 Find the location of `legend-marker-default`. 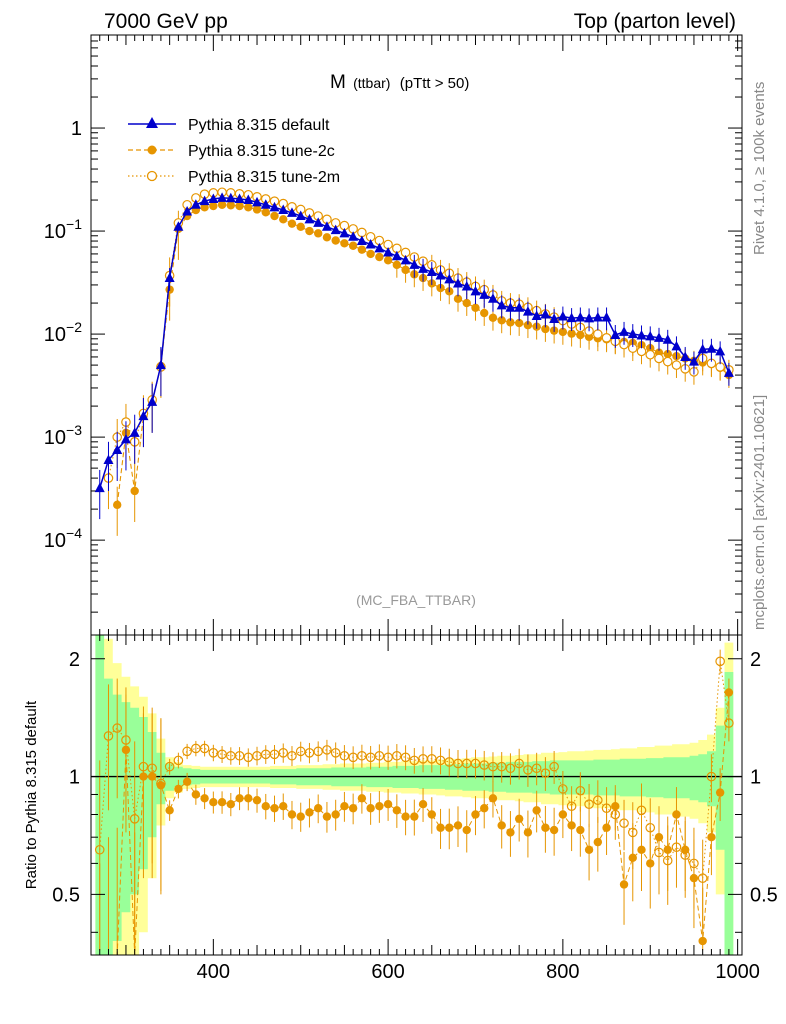

legend-marker-default is located at coordinates (152, 122).